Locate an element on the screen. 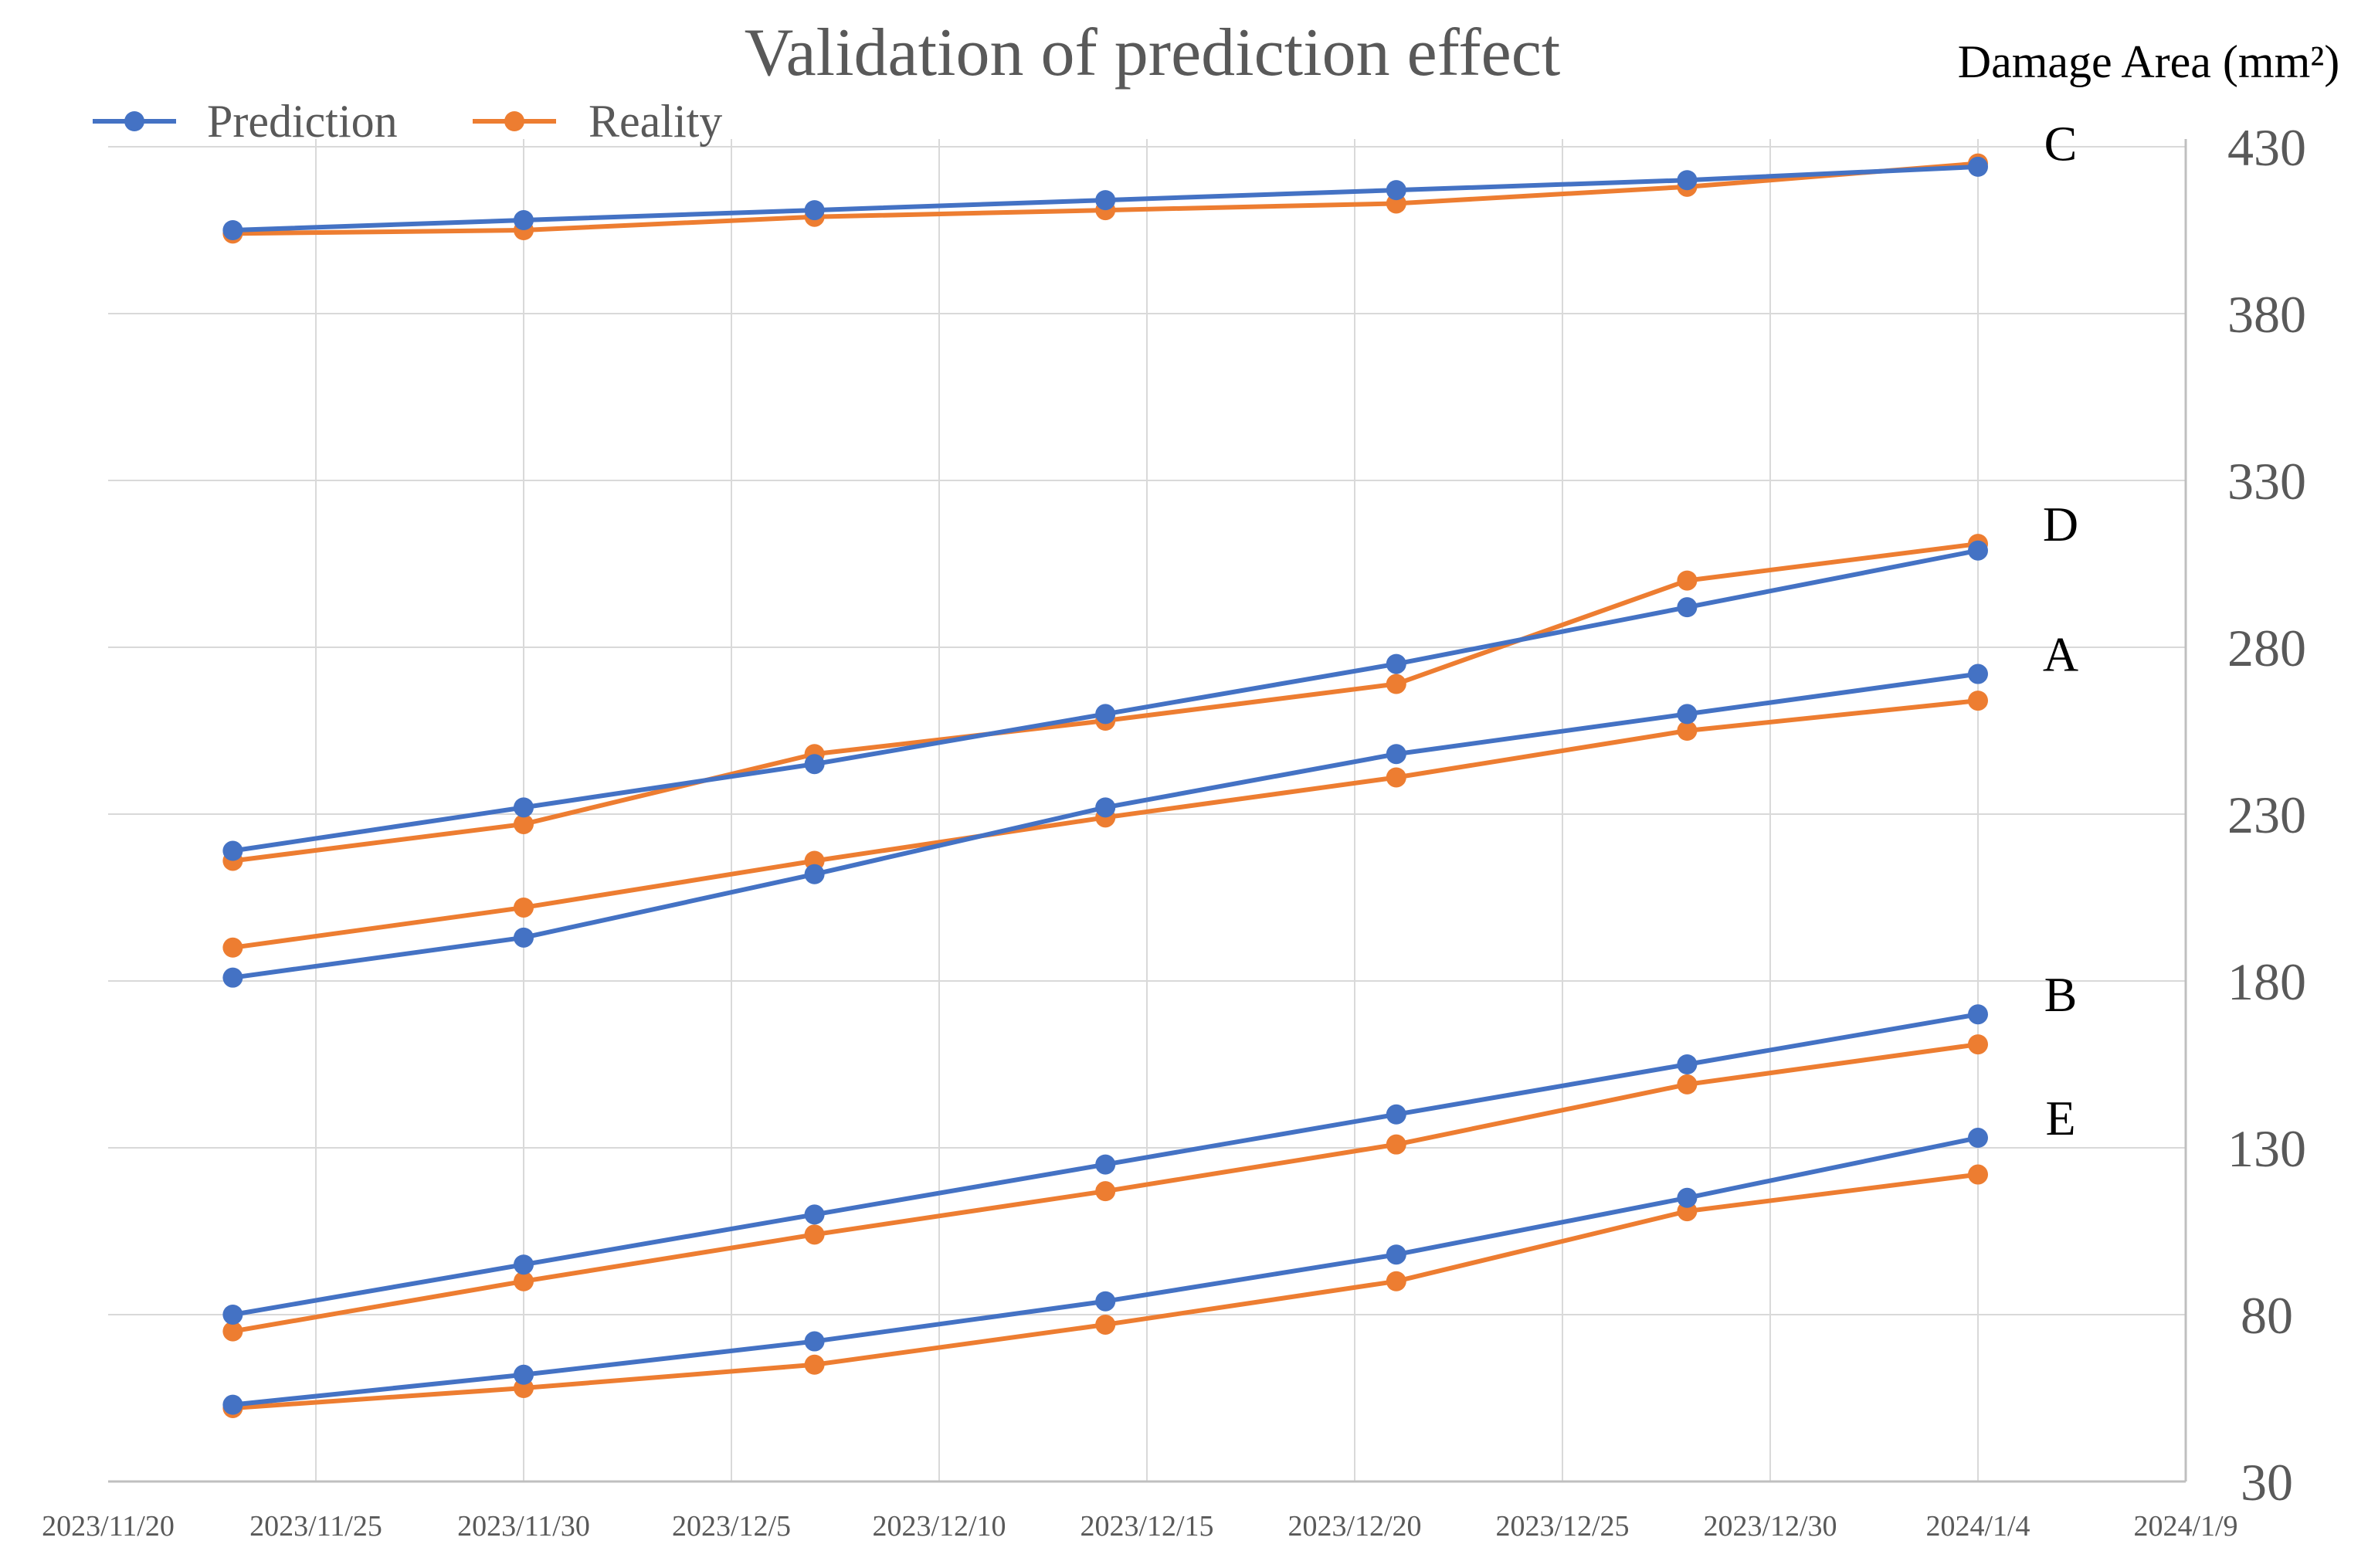 This screenshot has width=2368, height=1568. y-tick-label-8: 430 is located at coordinates (2266, 147).